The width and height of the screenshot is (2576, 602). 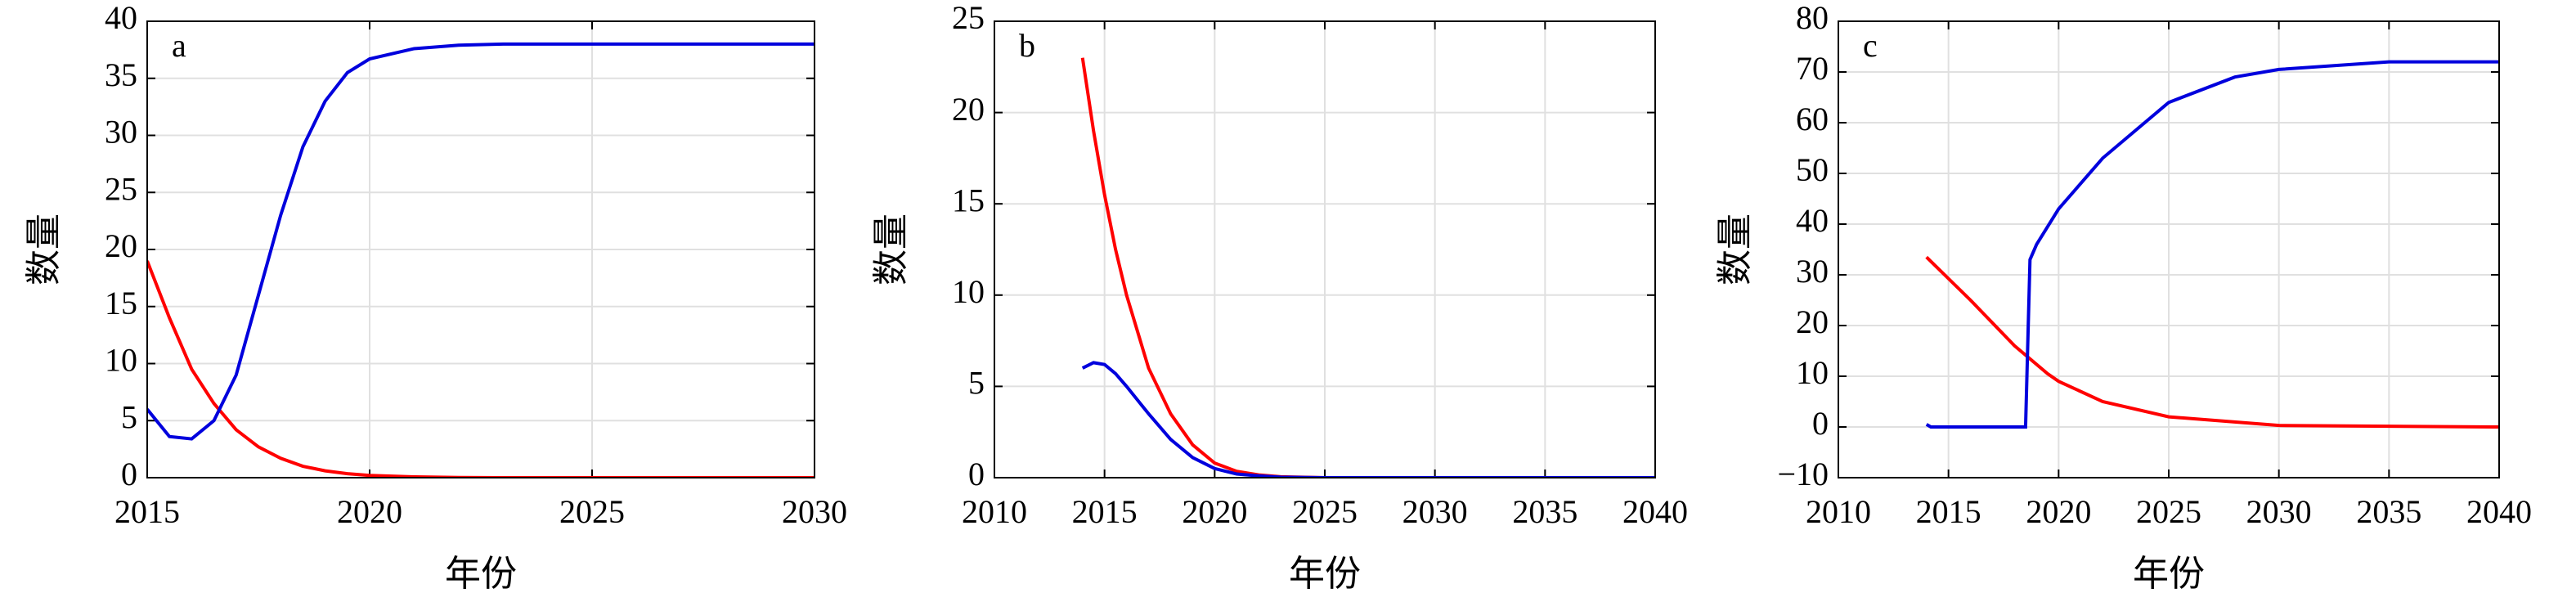 I want to click on y-tick-label: 80, so click(x=1812, y=18).